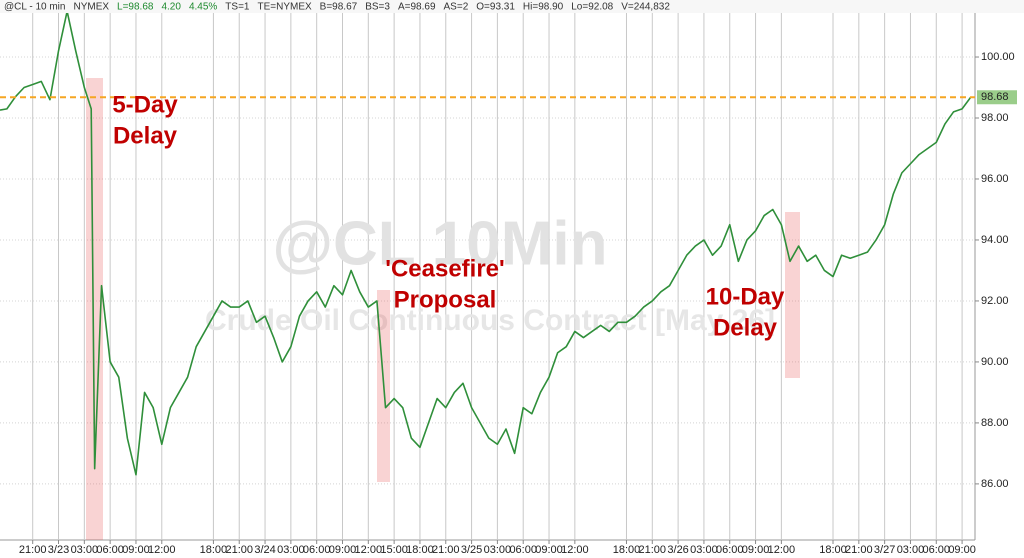 Image resolution: width=1024 pixels, height=558 pixels. I want to click on watermark: Crude Oil Continuous Contract [May 26], so click(490, 320).